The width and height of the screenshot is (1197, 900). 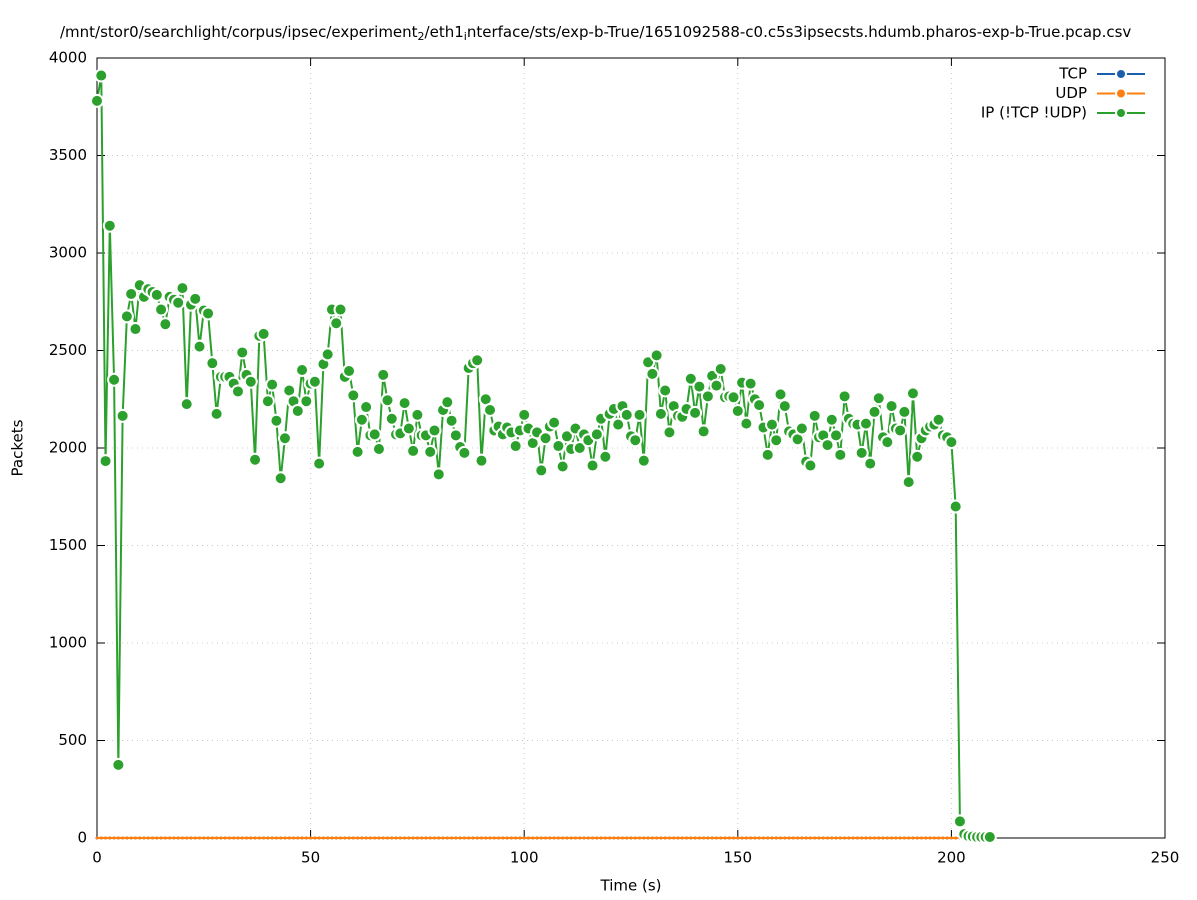 I want to click on y-tick-label: 2000, so click(x=68, y=448).